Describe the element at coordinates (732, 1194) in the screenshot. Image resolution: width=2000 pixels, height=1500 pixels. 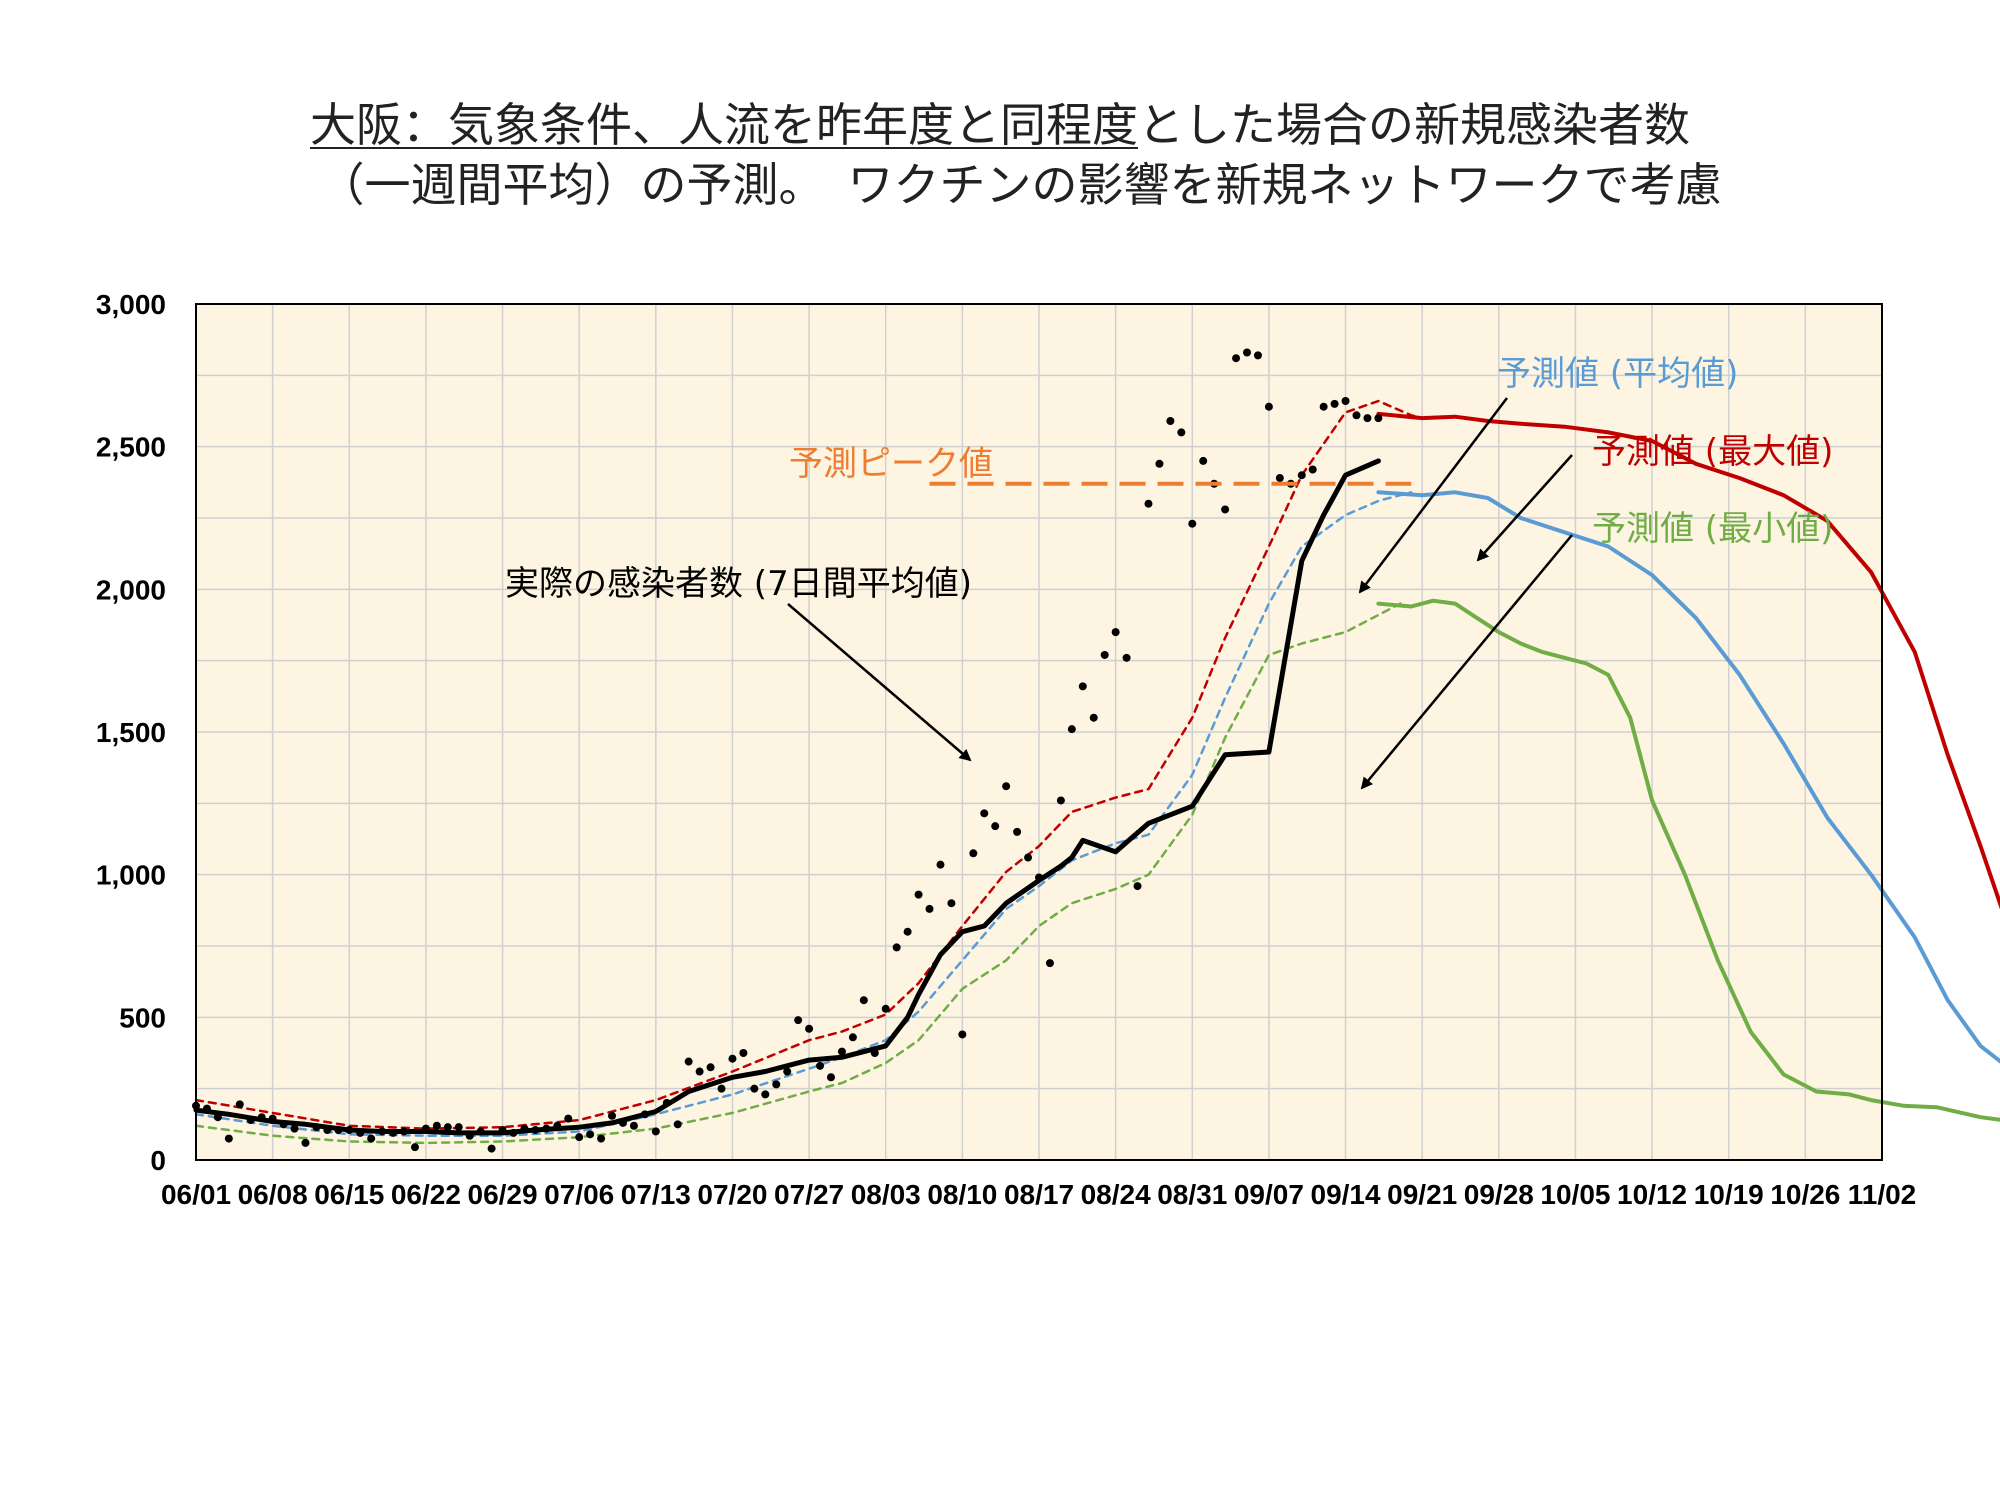
I see `x-tick-label: 07/20` at that location.